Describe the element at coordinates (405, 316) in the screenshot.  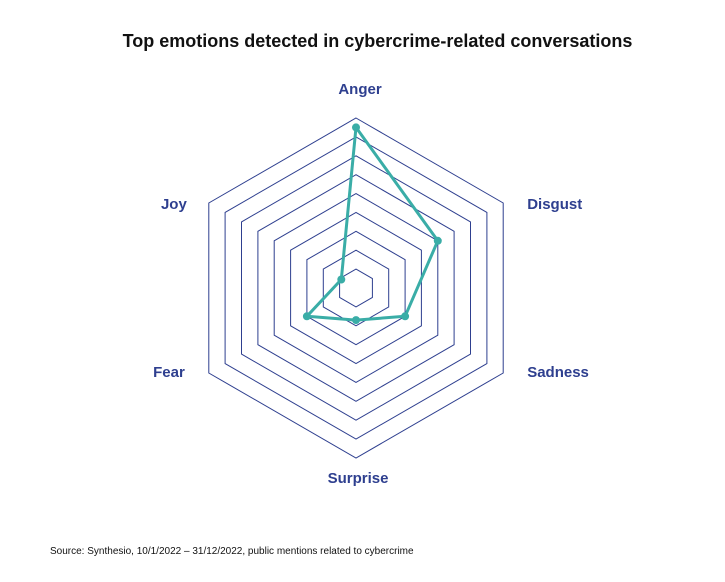
I see `data-point-sadness` at that location.